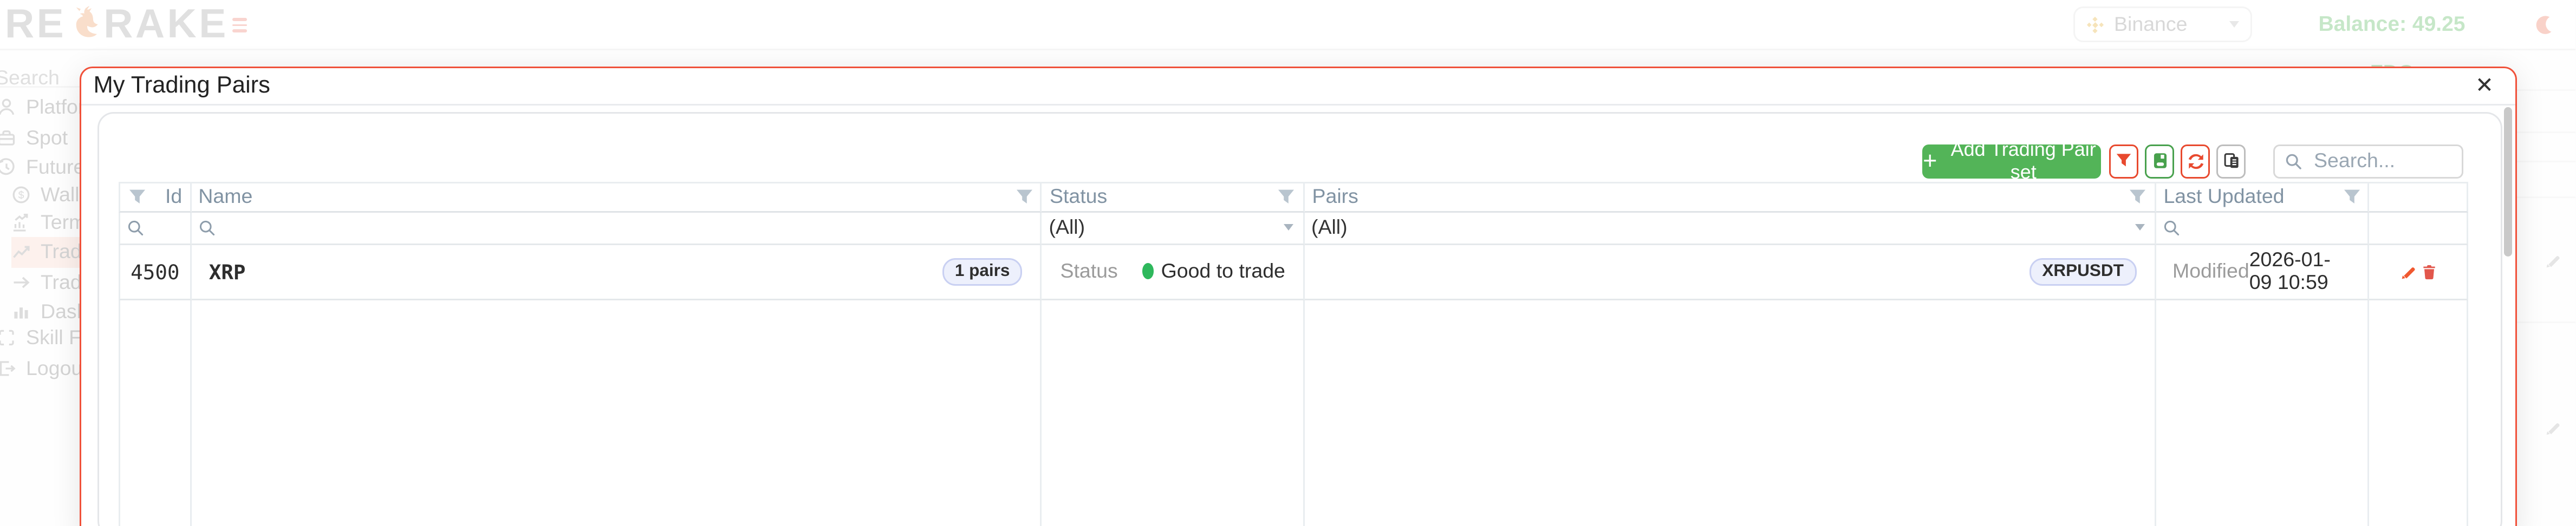  I want to click on add-trading-pair-set-button: + Add Trading Pair set, so click(2012, 161).